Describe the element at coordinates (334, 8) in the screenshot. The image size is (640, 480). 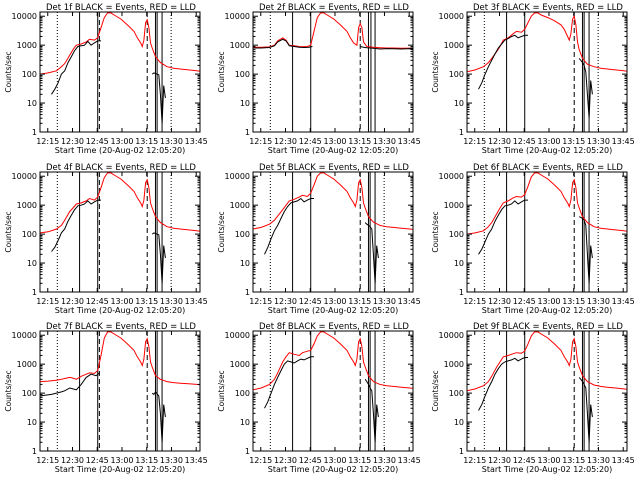
I see `panel-title: Det 2f BLACK = Events, RED = LLD` at that location.